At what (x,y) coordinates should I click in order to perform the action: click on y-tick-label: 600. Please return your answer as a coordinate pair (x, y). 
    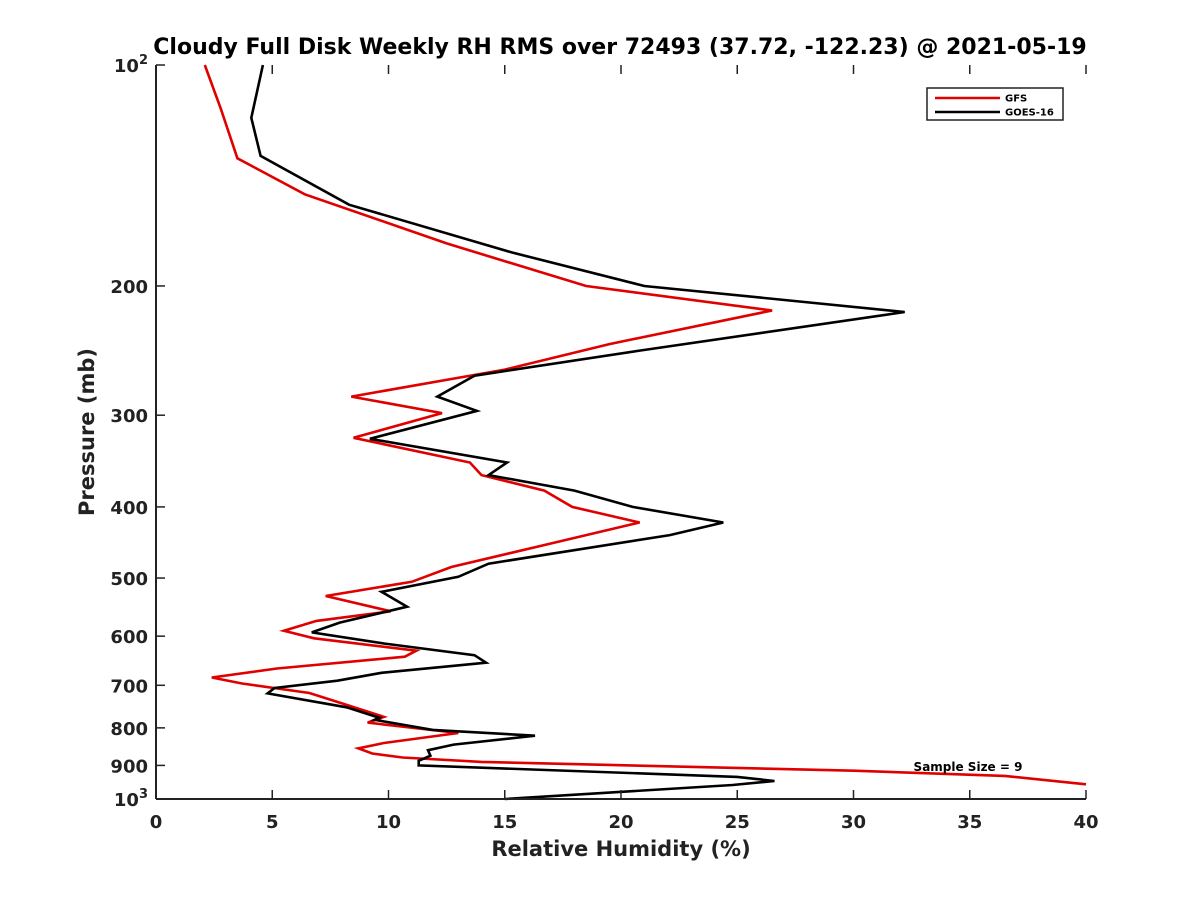
    Looking at the image, I should click on (129, 637).